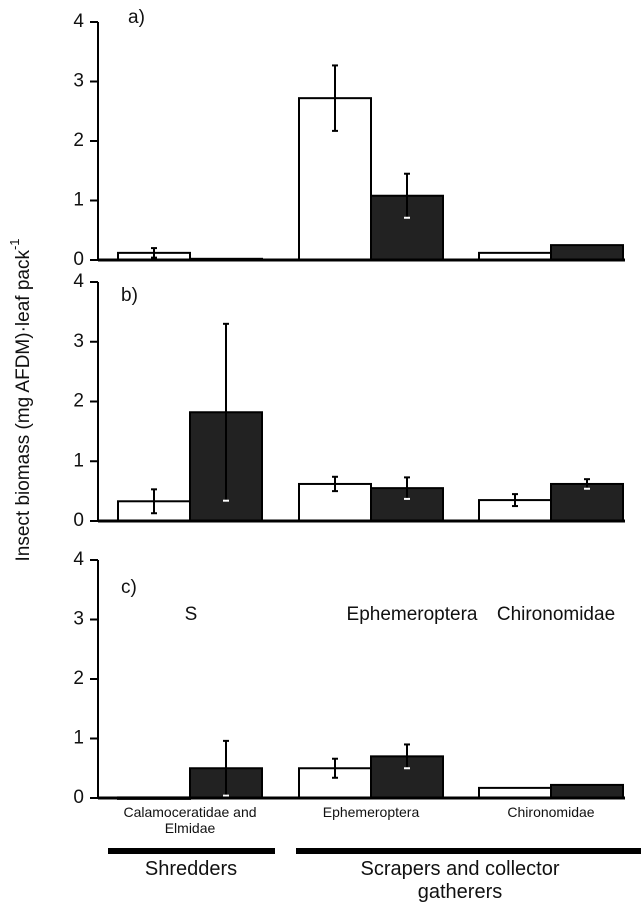 This screenshot has width=644, height=906. Describe the element at coordinates (190, 820) in the screenshot. I see `x-tick-label: Calamoceratidae and Elmidae` at that location.